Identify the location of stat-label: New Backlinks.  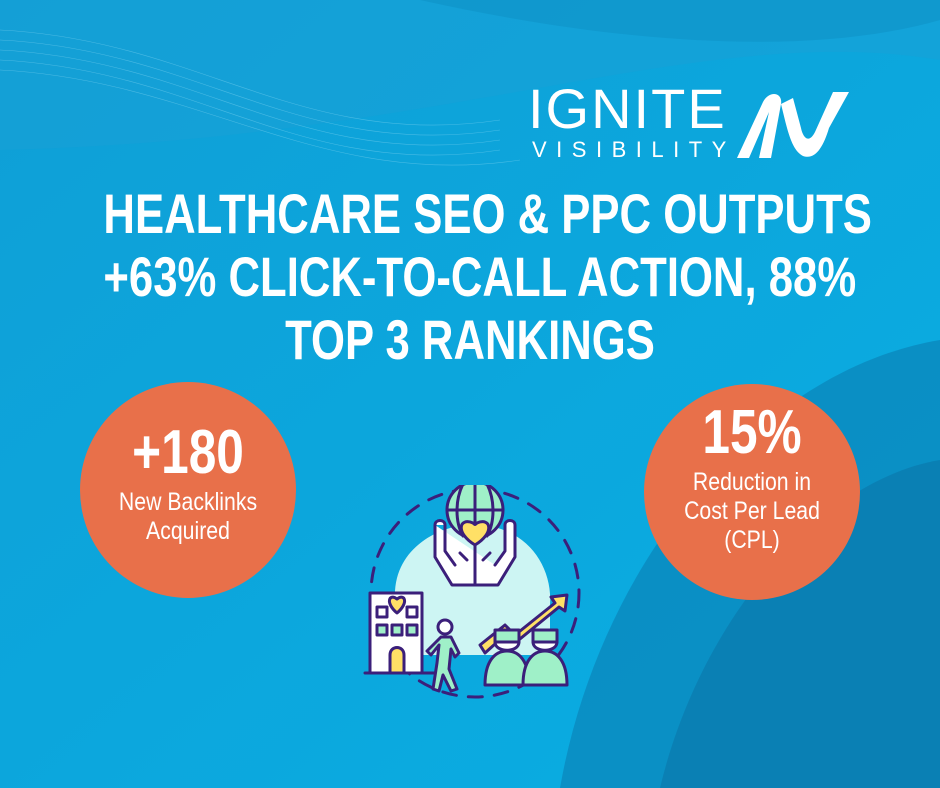
(188, 502).